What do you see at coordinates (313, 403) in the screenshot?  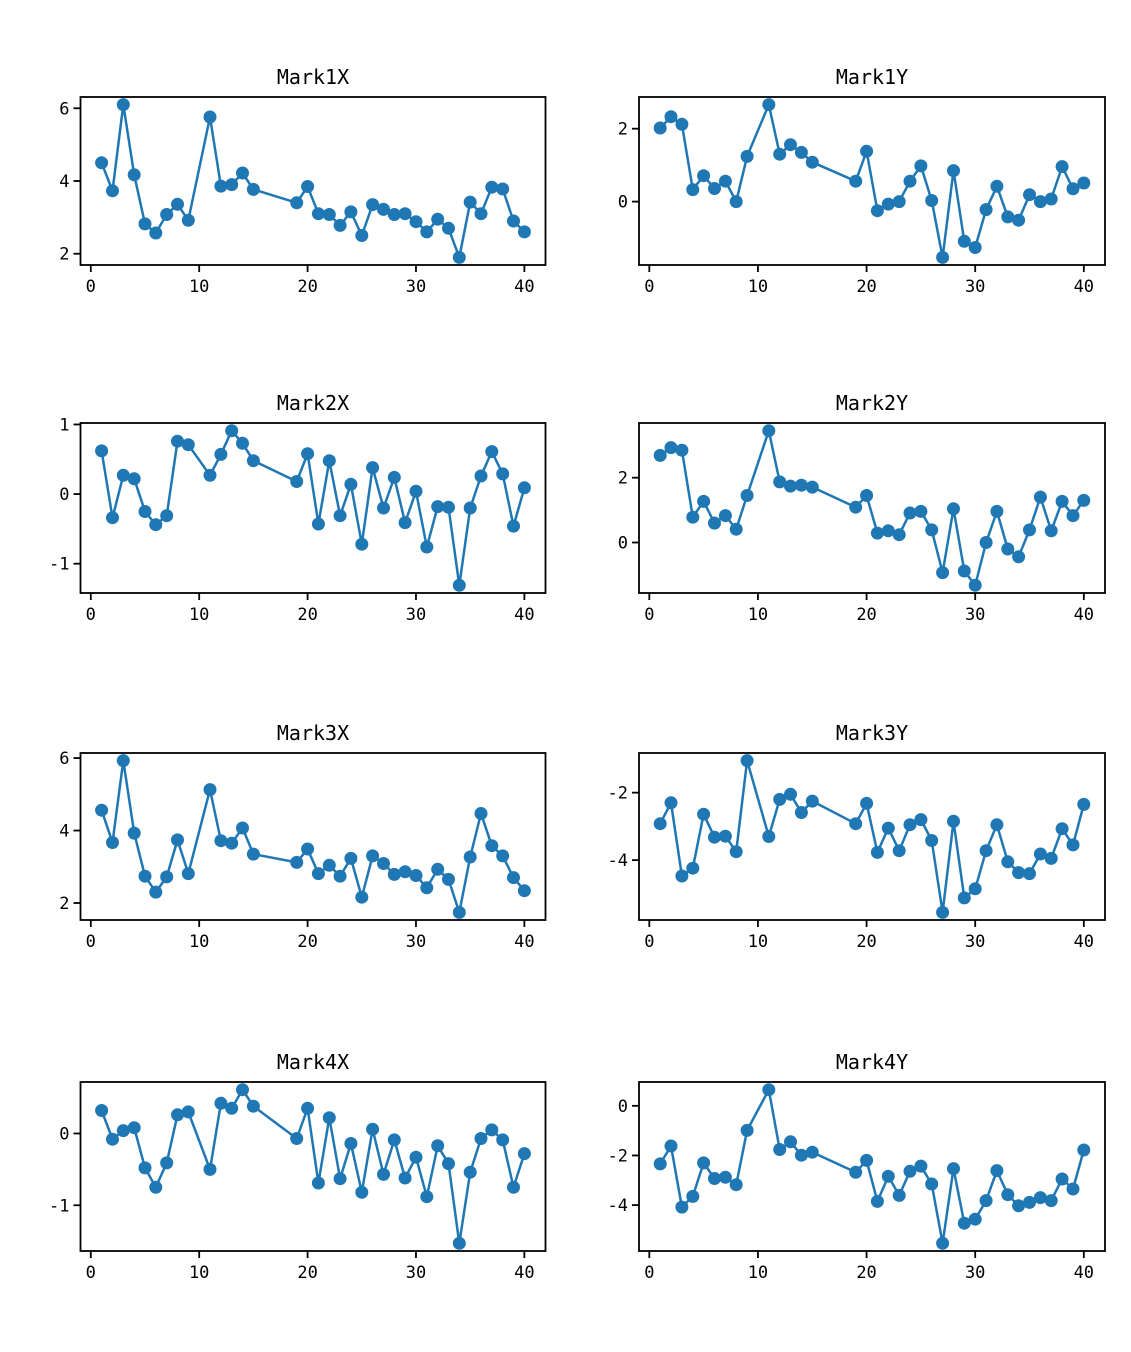 I see `chart-title: Mark2X` at bounding box center [313, 403].